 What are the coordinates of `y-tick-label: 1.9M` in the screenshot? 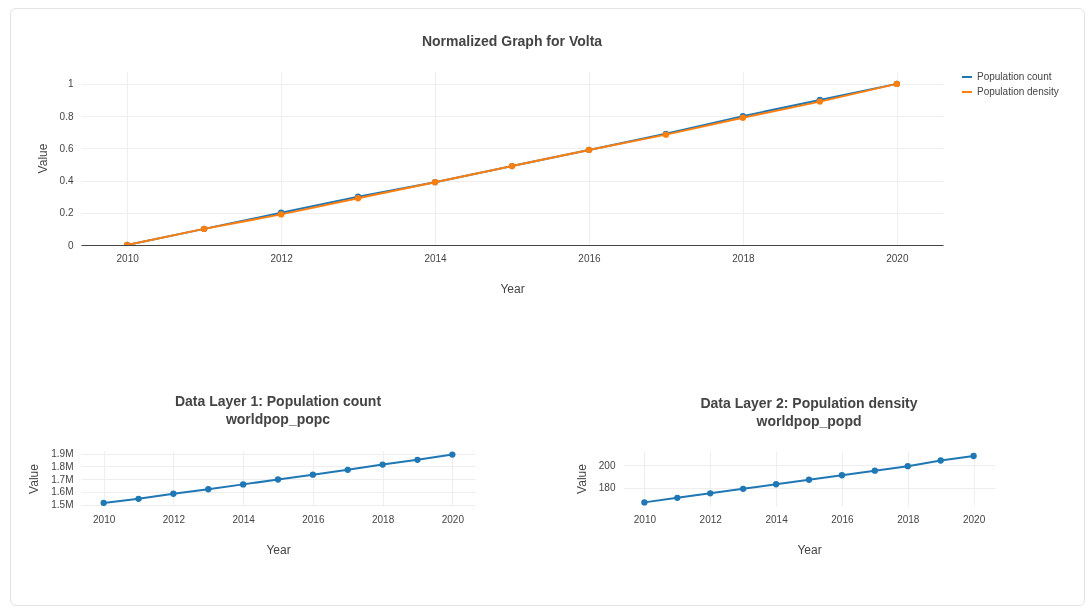 It's located at (62, 454).